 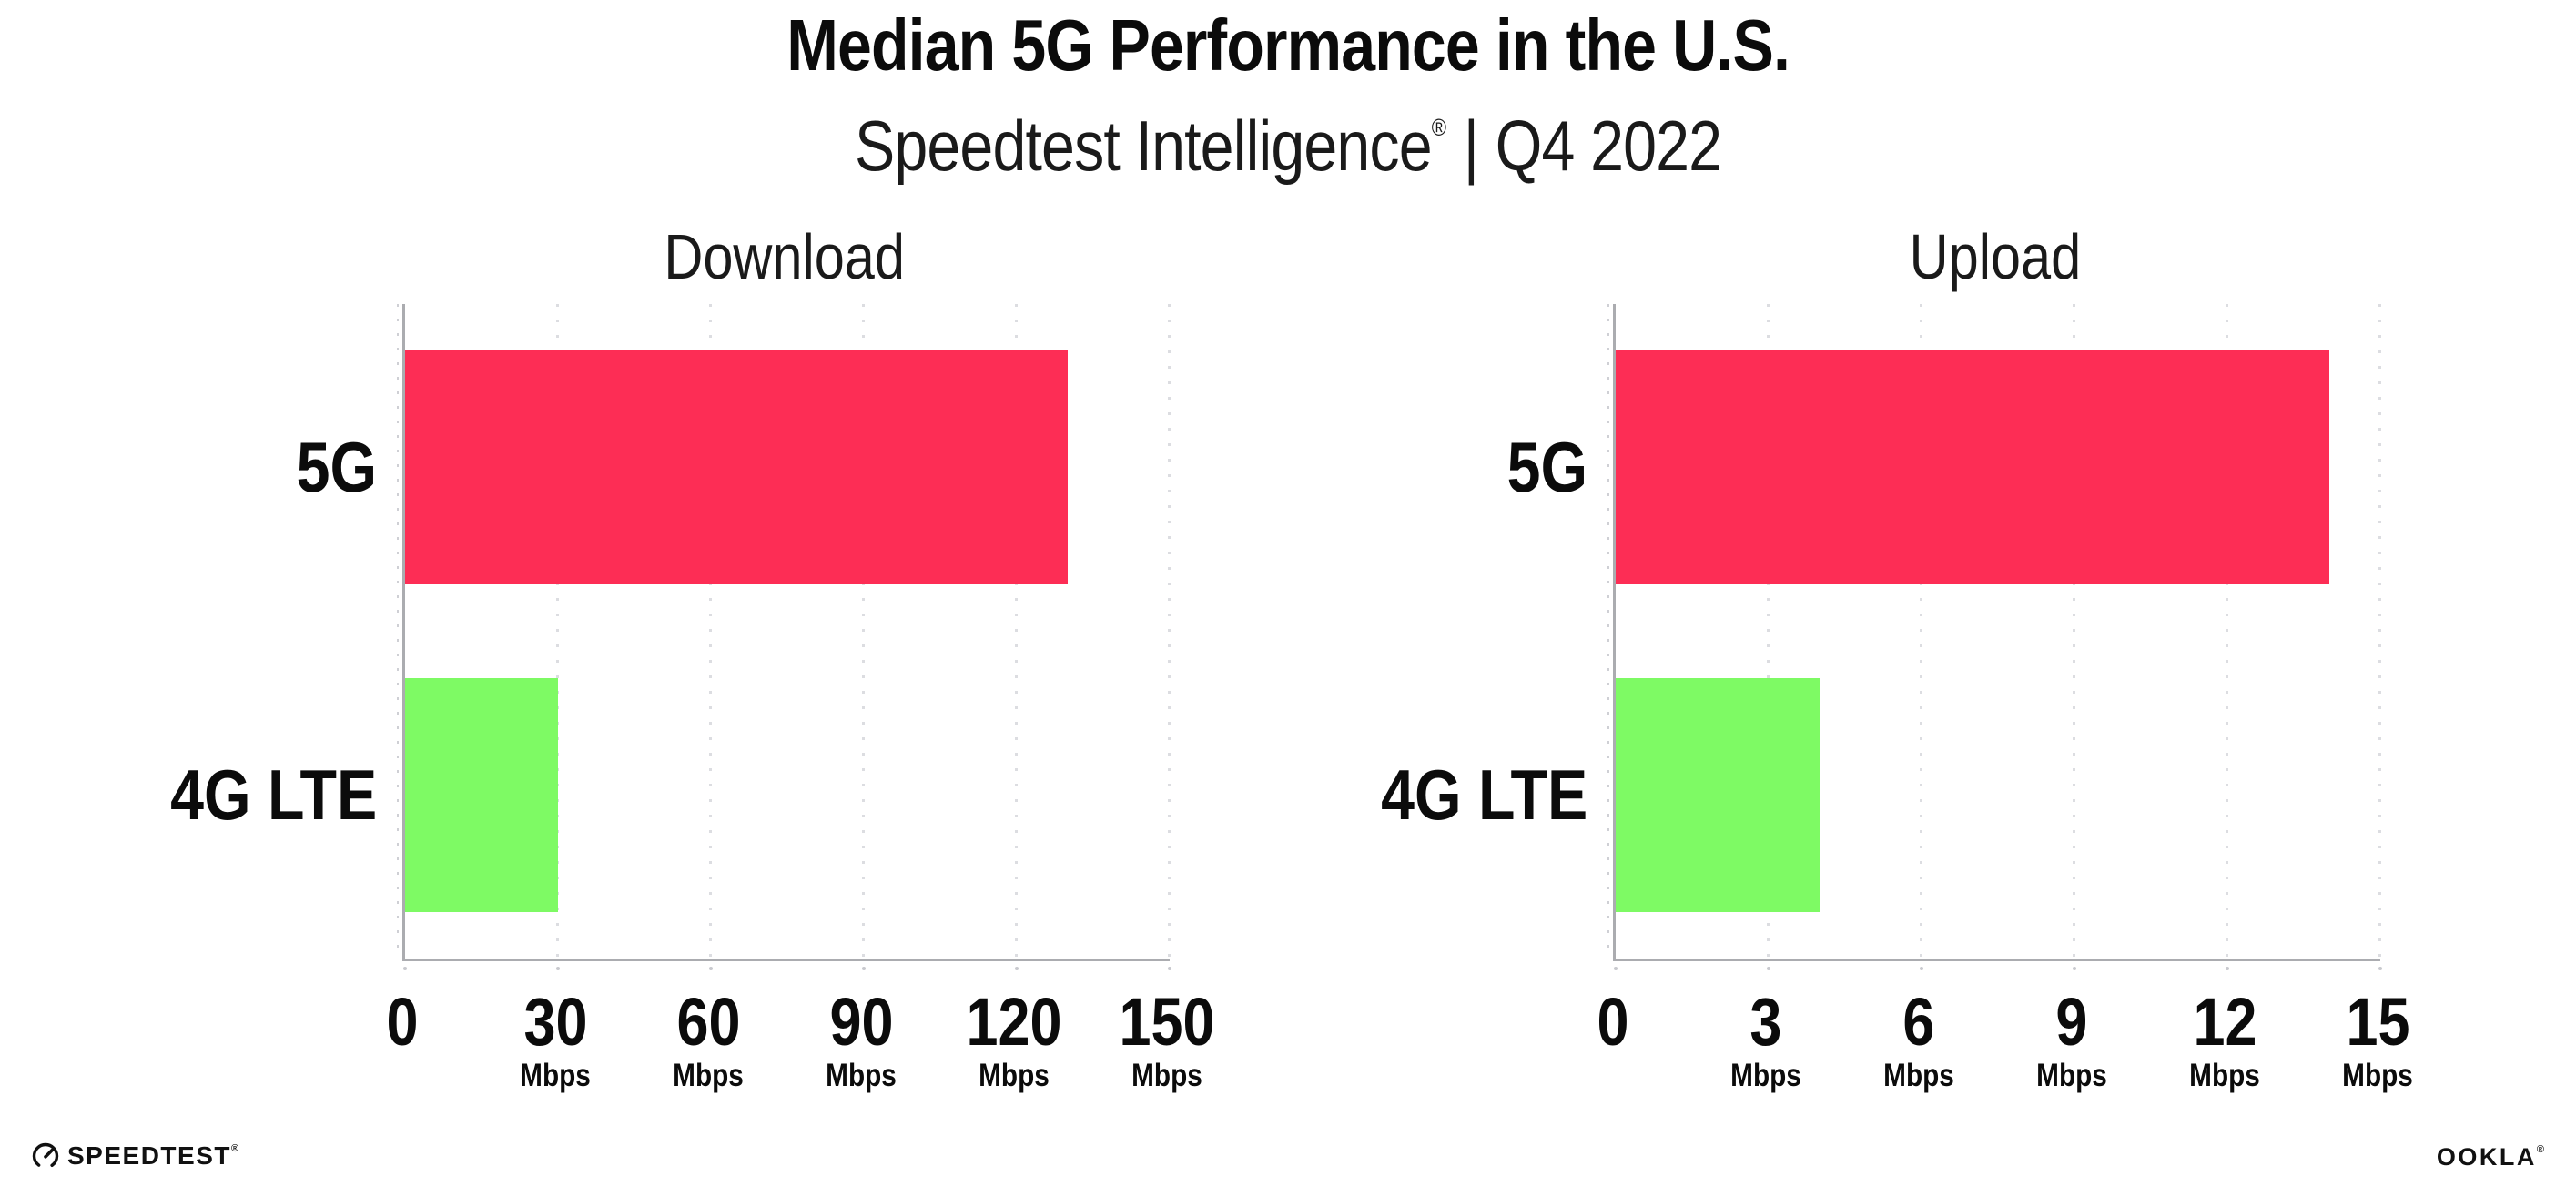 I want to click on x-tick-label-30-download: 30 Mbps, so click(x=554, y=1040).